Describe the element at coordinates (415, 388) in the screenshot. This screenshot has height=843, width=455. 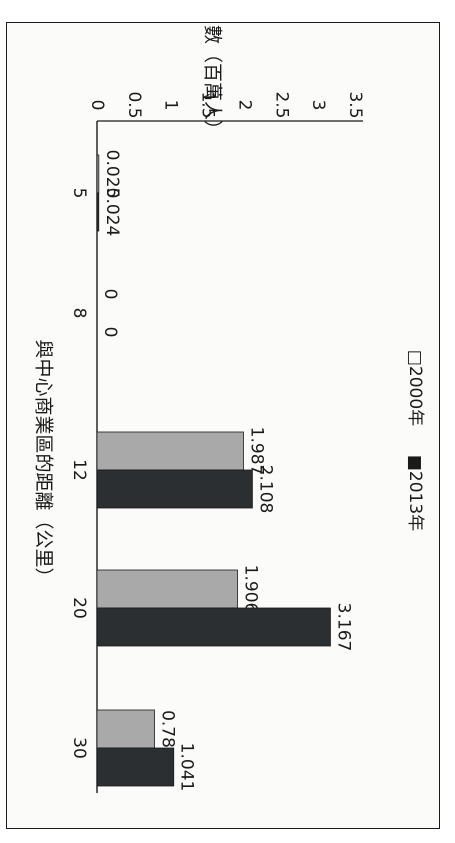
I see `legend-item-label: □2000年` at that location.